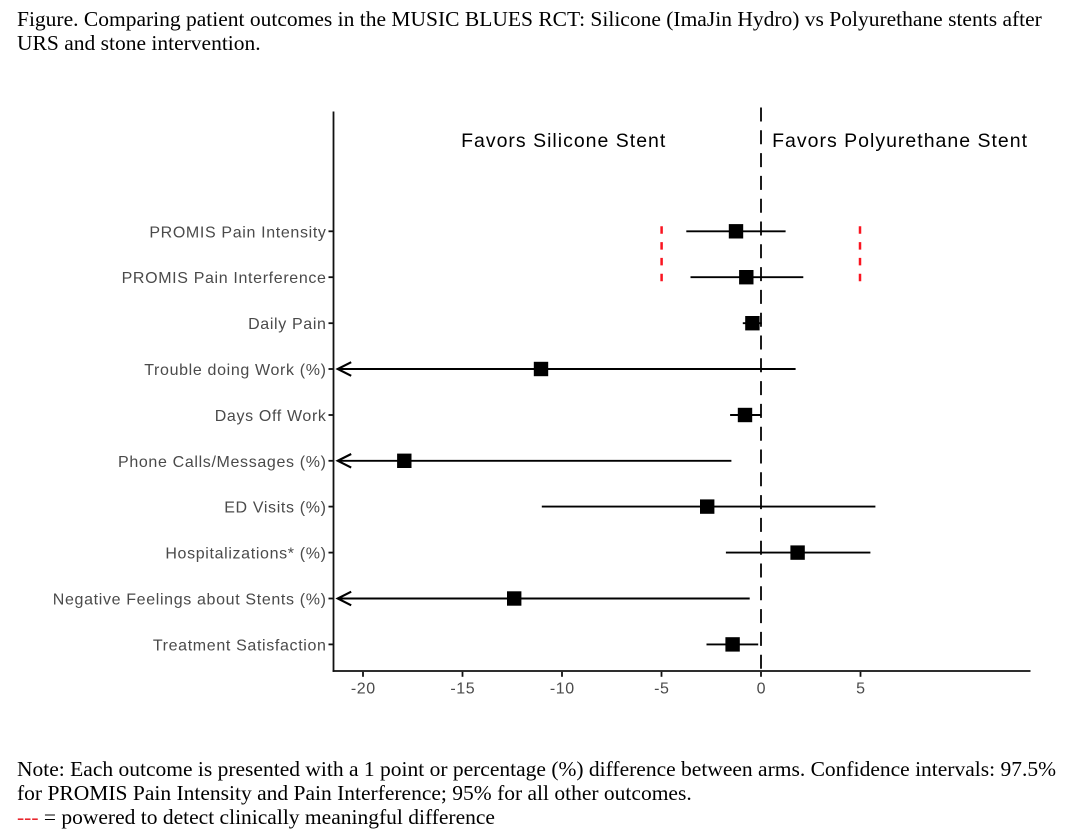 The width and height of the screenshot is (1080, 834). What do you see at coordinates (761, 688) in the screenshot?
I see `svg-text: 0` at bounding box center [761, 688].